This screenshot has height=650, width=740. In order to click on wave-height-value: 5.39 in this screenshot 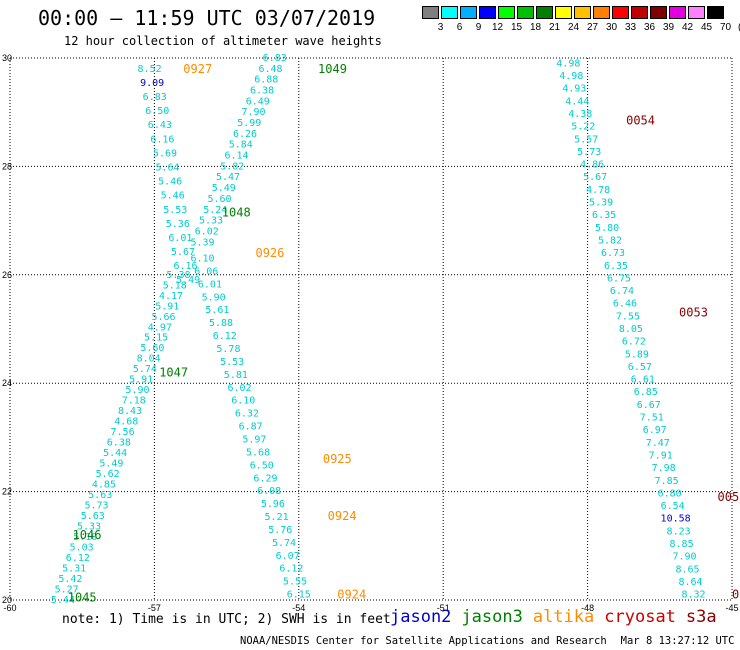, I will do `click(601, 203)`.